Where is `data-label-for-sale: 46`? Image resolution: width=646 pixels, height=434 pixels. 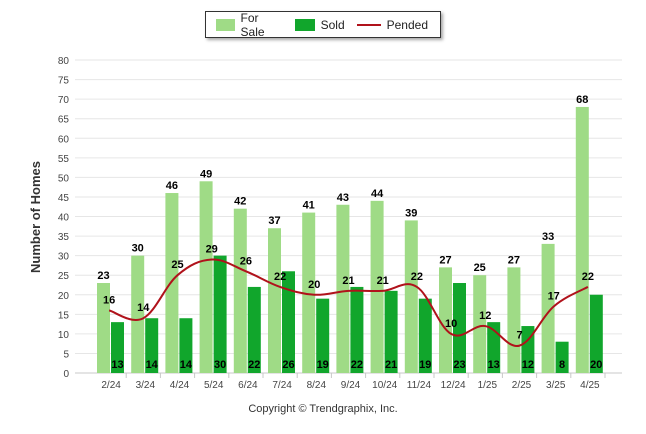 data-label-for-sale: 46 is located at coordinates (172, 186).